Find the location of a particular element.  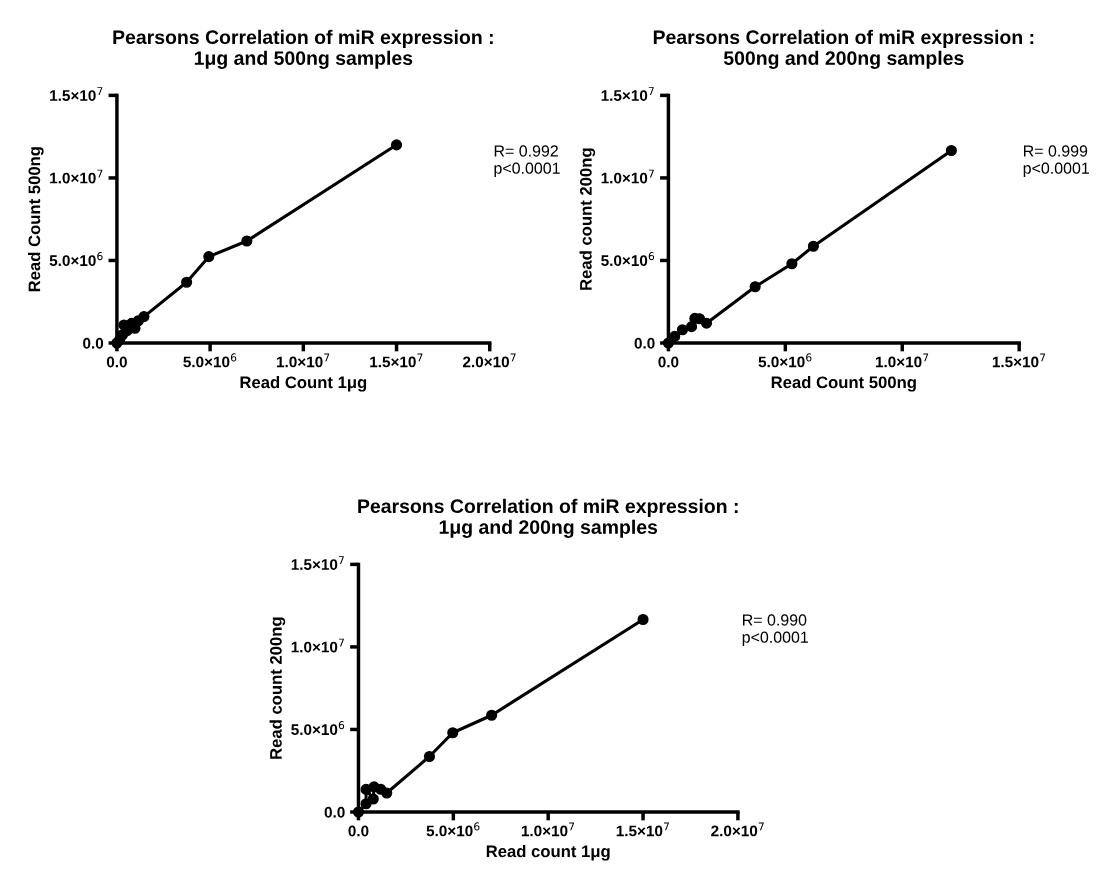

y-axis-title: Read Count 500ng is located at coordinates (36, 219).